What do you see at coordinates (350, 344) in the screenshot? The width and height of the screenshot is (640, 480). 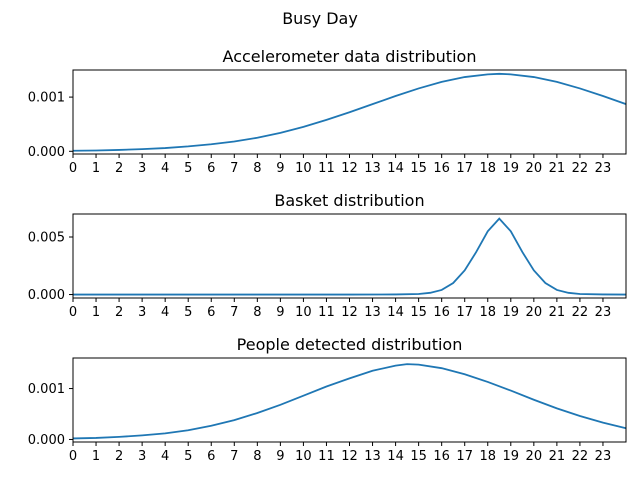 I see `subplot-title: People detected distribution` at bounding box center [350, 344].